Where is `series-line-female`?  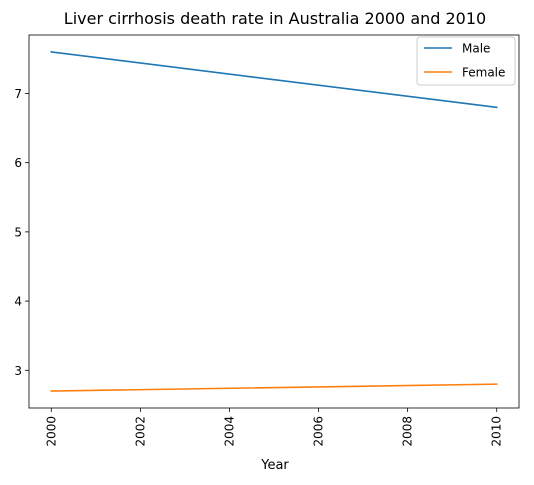 series-line-female is located at coordinates (274, 387).